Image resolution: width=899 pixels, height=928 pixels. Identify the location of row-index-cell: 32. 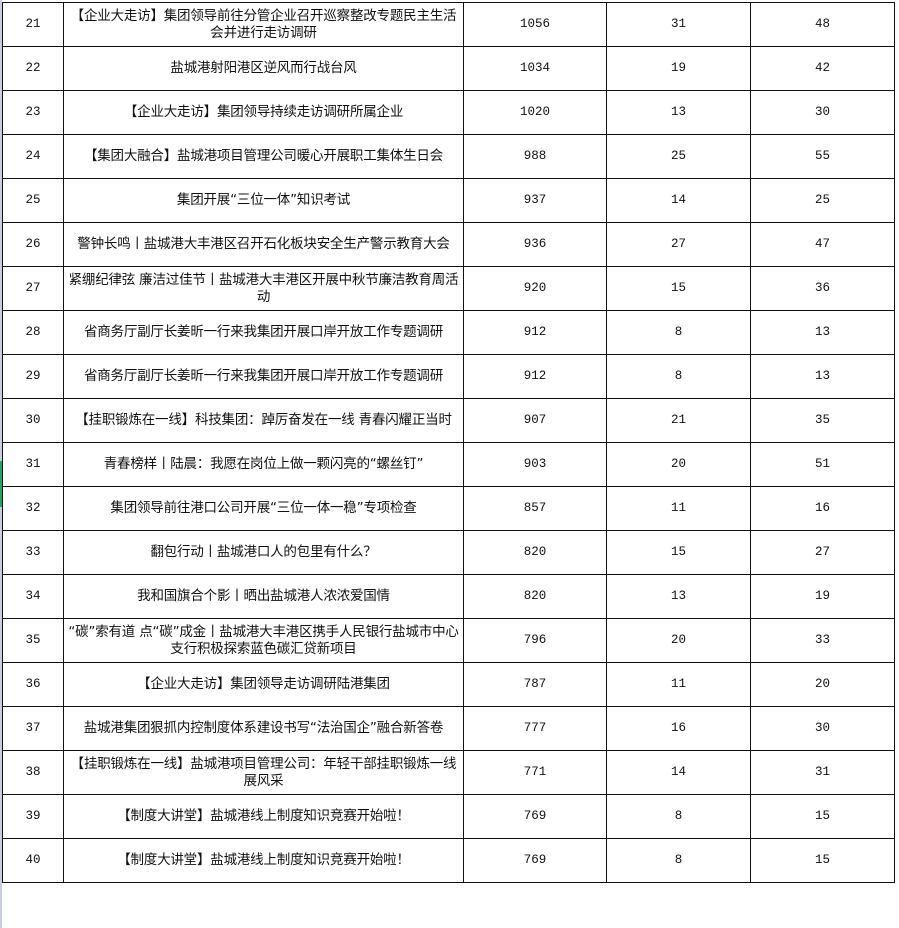
(33, 508).